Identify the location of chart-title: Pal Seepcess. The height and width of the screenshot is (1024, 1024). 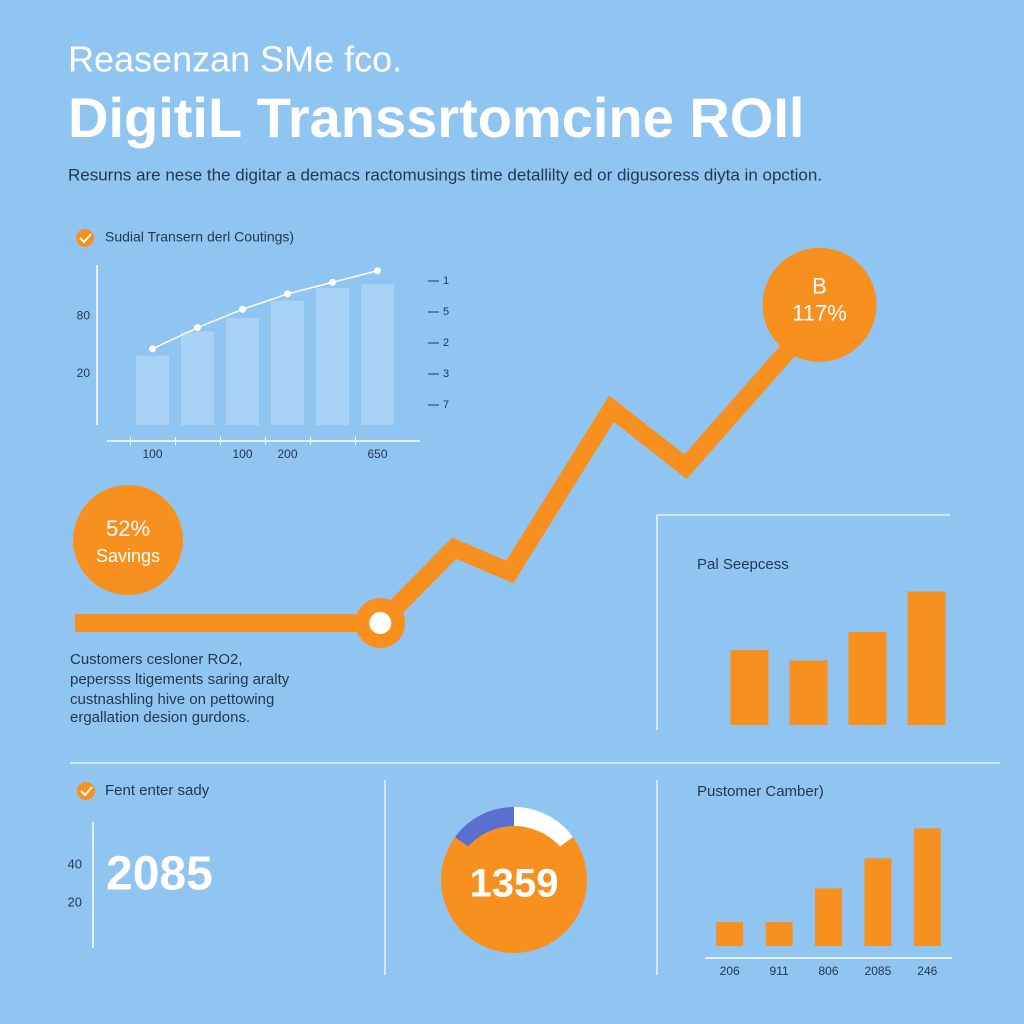
(743, 564).